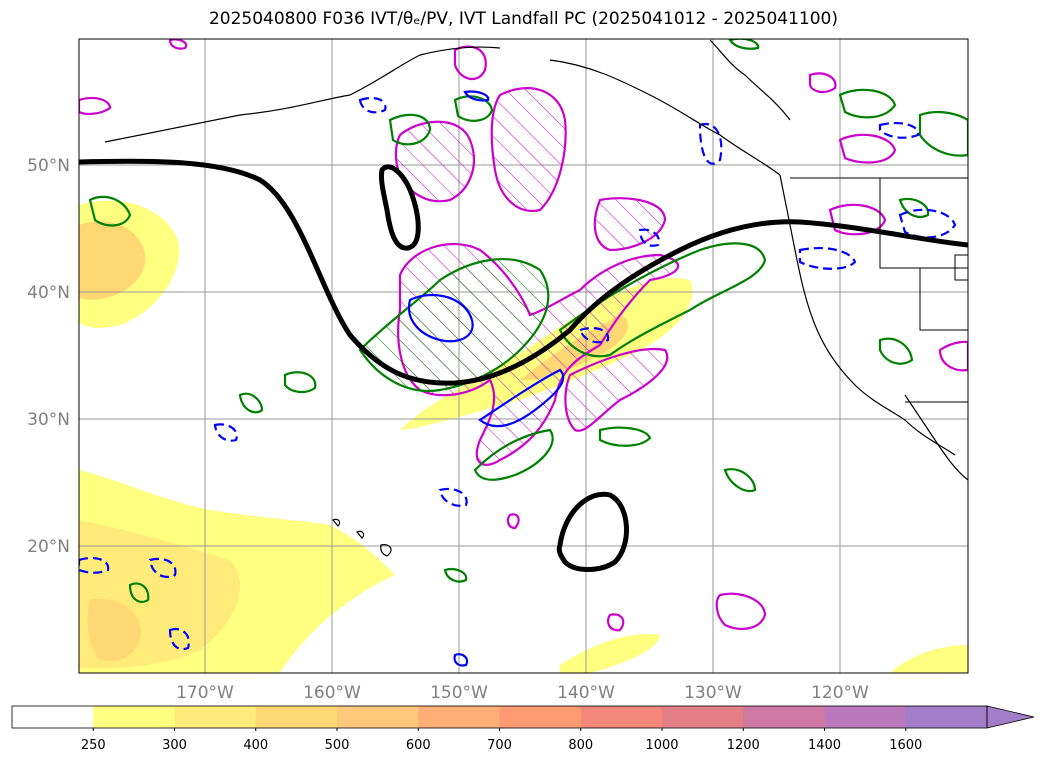 The image size is (1047, 767). Describe the element at coordinates (110, 211) in the screenshot. I see `theta-e-contour-west` at that location.